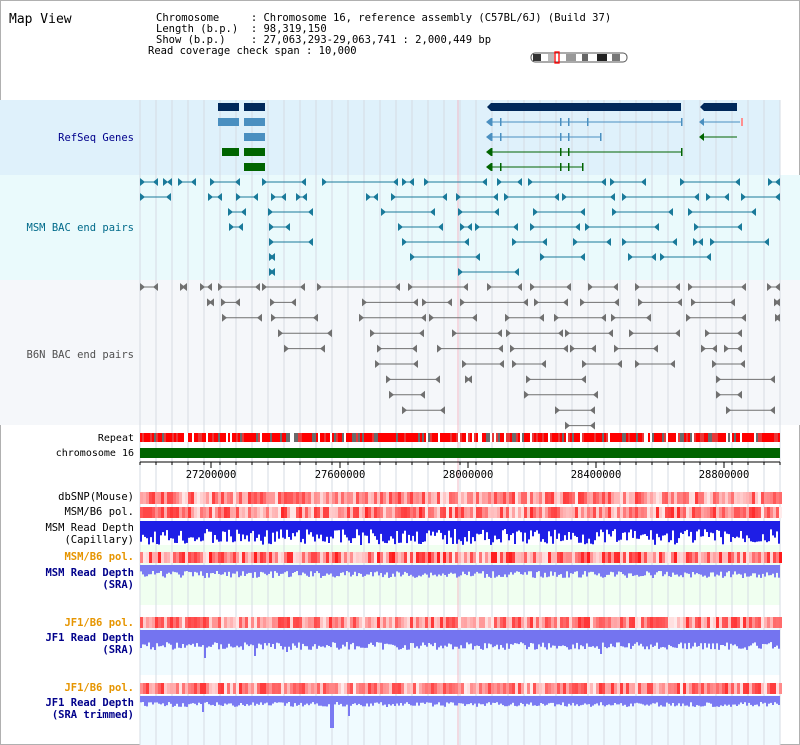 The height and width of the screenshot is (745, 800). Describe the element at coordinates (461, 512) in the screenshot. I see `msm-b6-pol-track` at that location.